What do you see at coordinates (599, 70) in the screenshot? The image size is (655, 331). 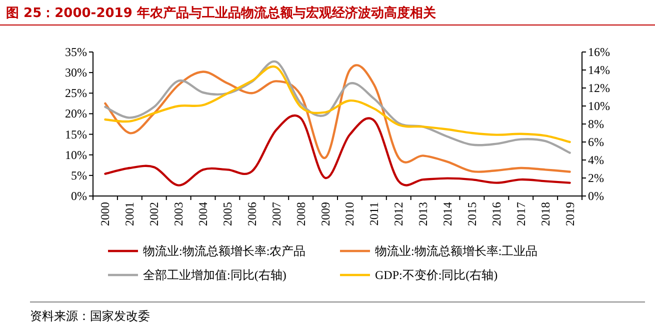 I see `y2-tick-label: 14%` at bounding box center [599, 70].